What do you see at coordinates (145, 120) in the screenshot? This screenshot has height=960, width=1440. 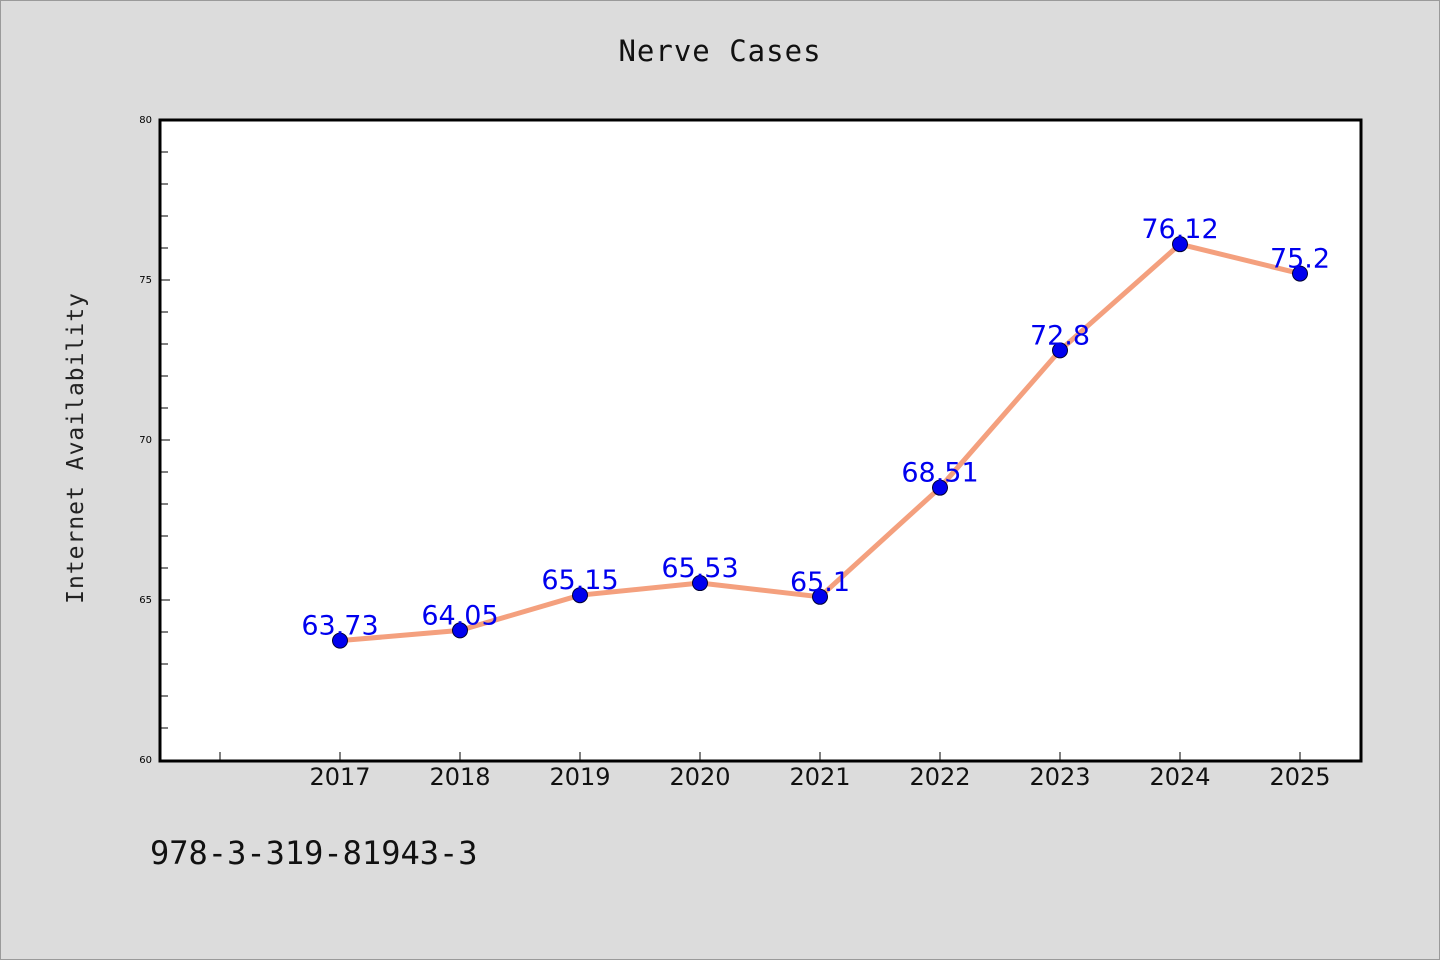 I see `y-tick-label: 80` at bounding box center [145, 120].